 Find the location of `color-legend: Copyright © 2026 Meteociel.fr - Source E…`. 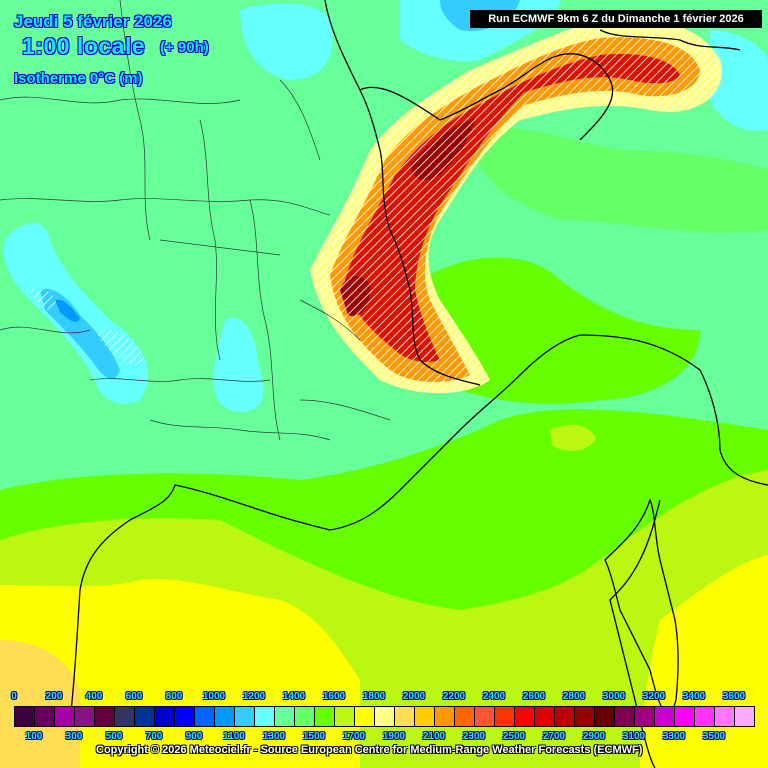

color-legend: Copyright © 2026 Meteociel.fr - Source E… is located at coordinates (384, 728).